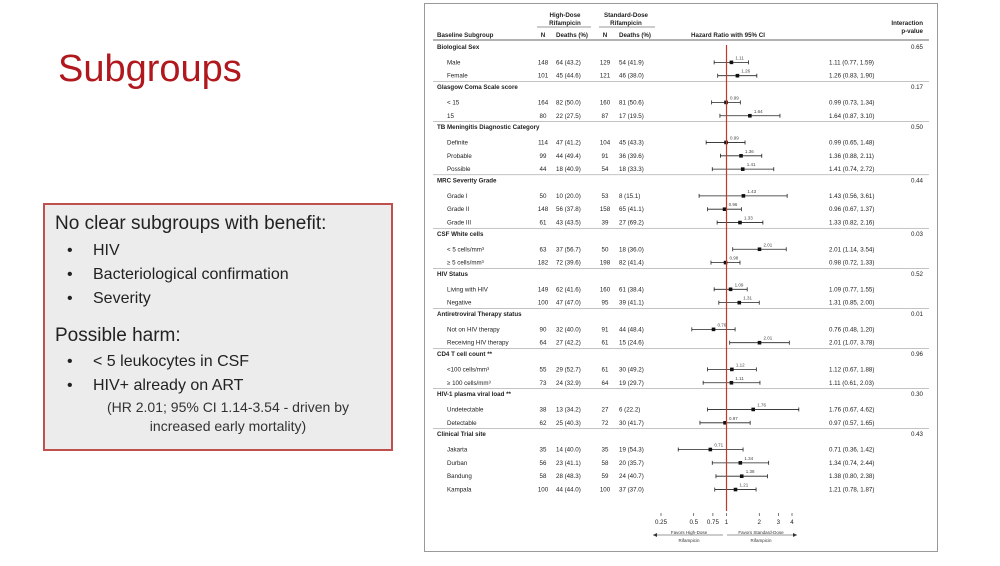 This screenshot has height=566, width=1000. I want to click on standard-dose-n: 160, so click(605, 289).